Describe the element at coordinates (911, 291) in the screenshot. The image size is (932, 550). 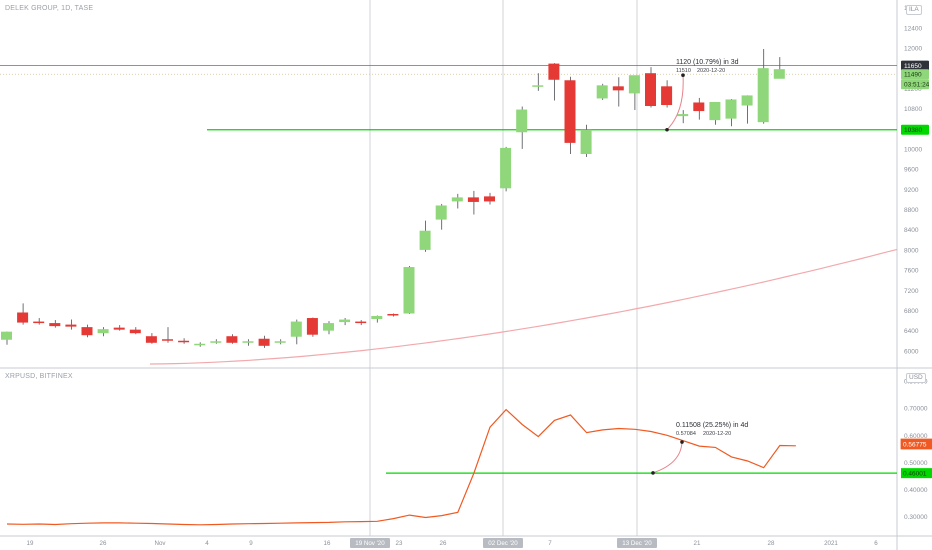
I see `y-tick-label-top: 7200` at that location.